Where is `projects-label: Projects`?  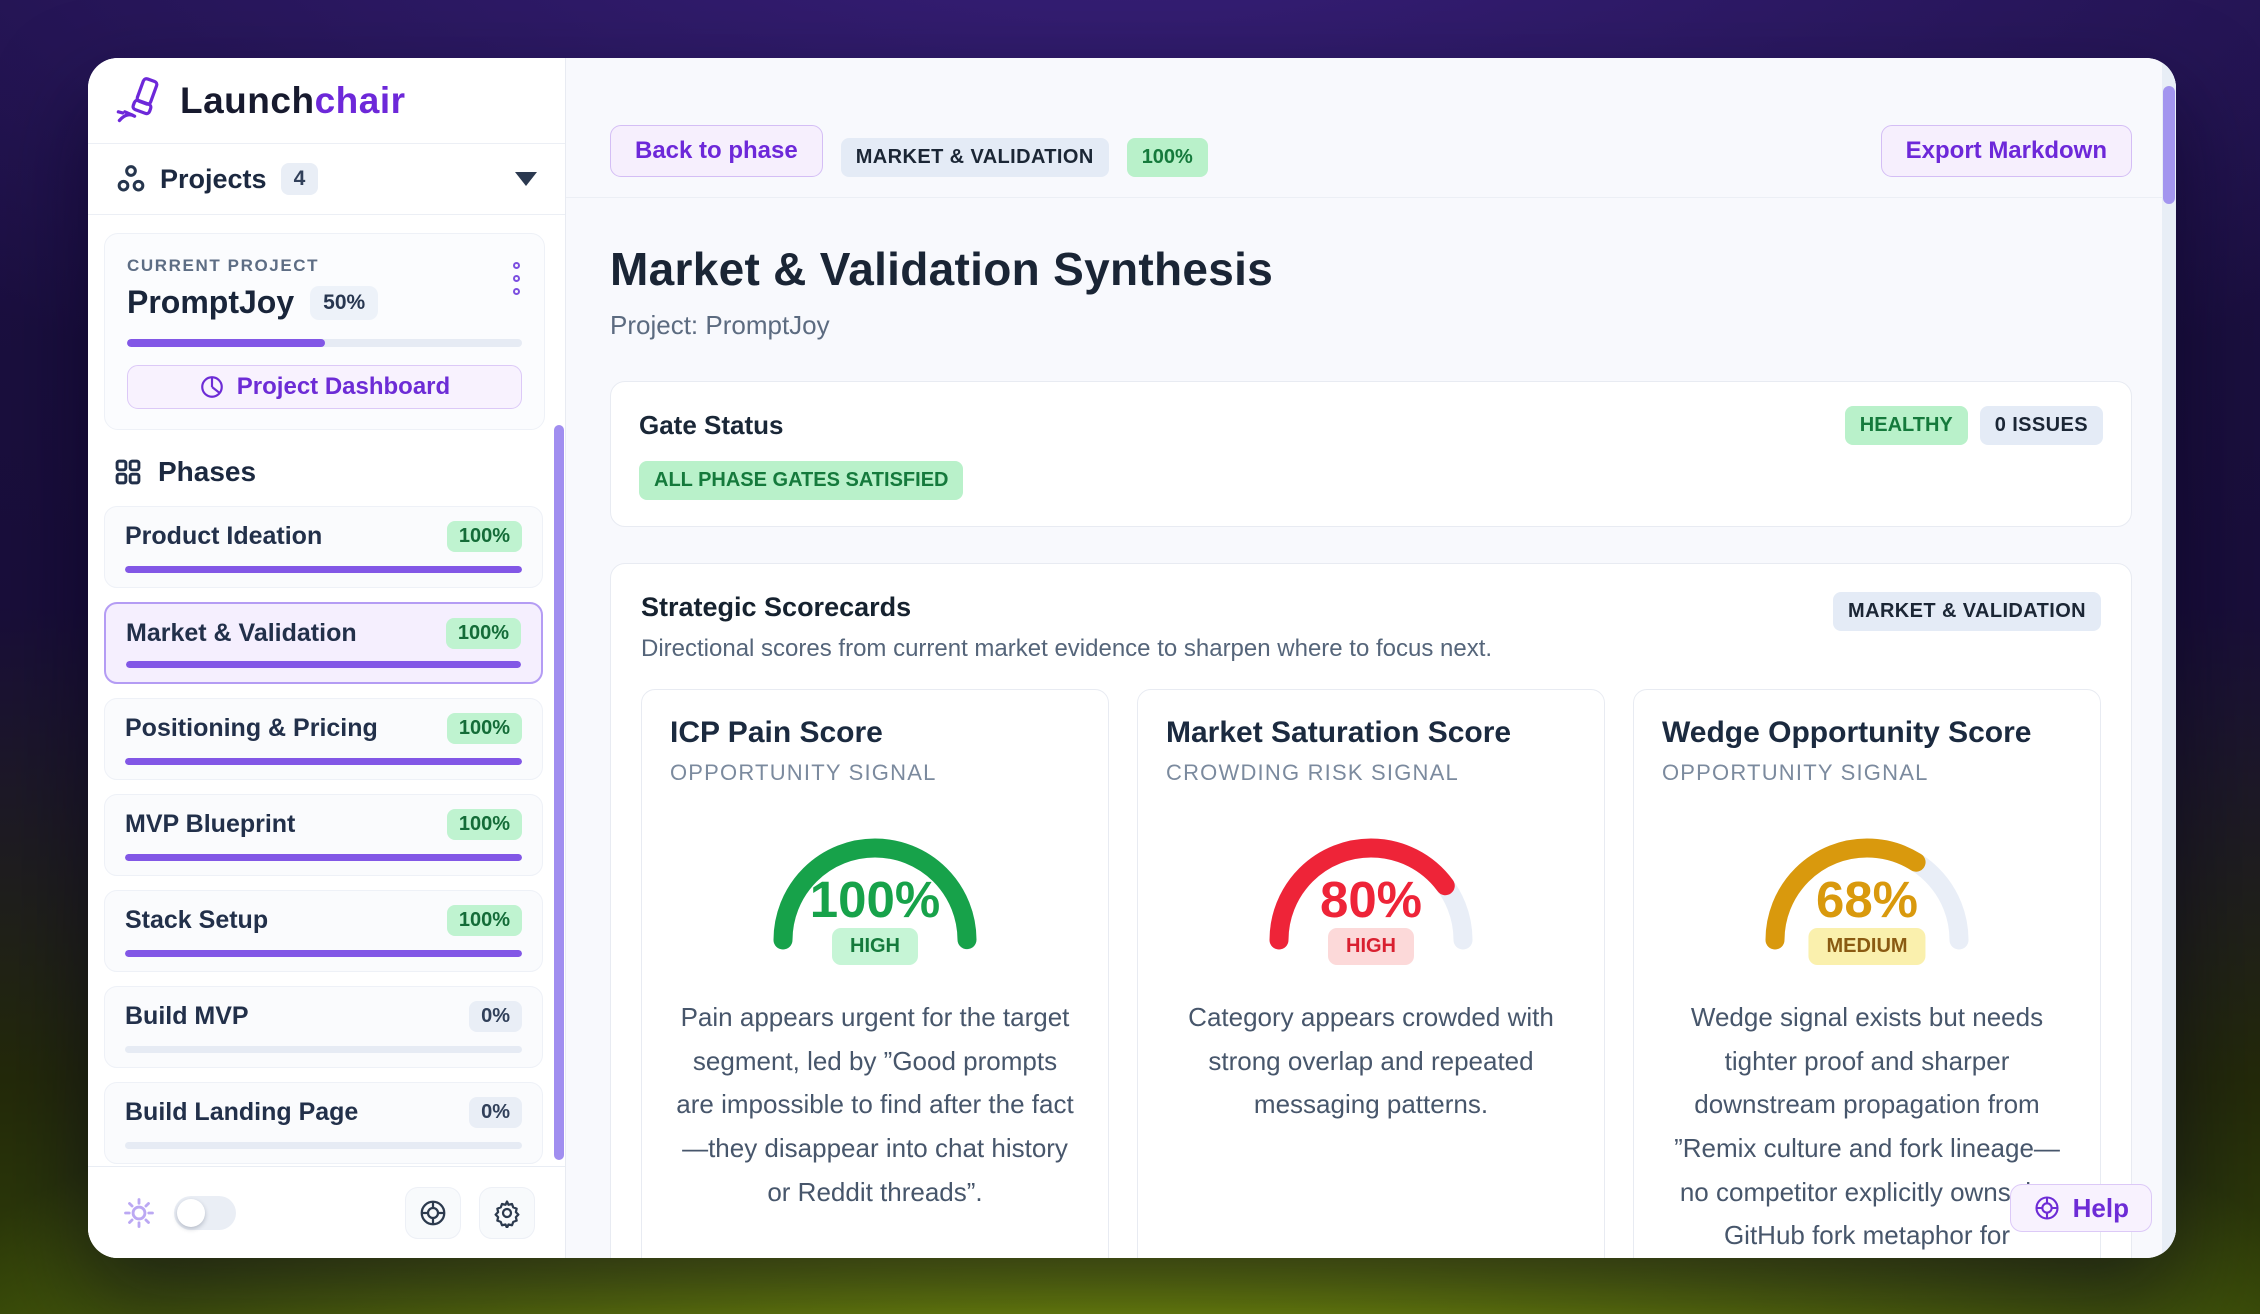
projects-label: Projects is located at coordinates (213, 178).